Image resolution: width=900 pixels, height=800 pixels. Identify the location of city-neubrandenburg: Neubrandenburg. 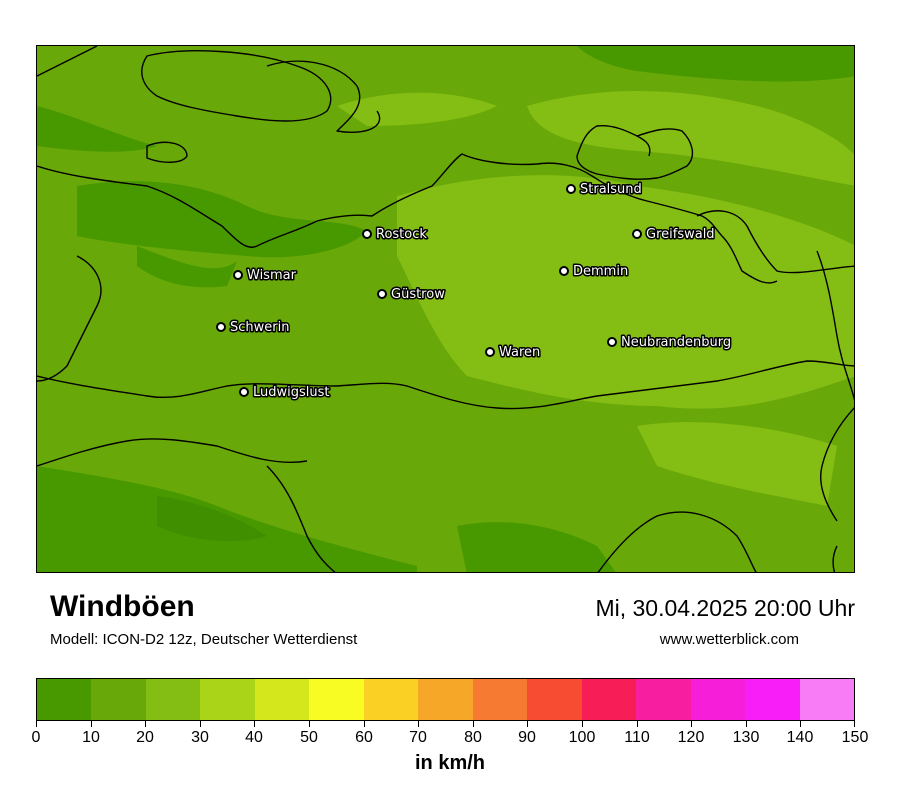
(670, 343).